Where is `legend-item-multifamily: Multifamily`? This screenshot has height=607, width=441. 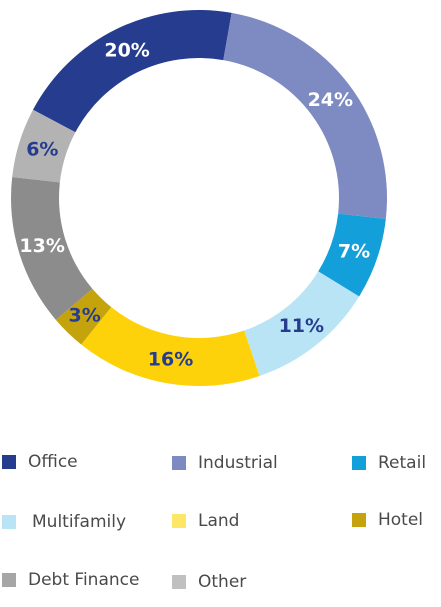 legend-item-multifamily: Multifamily is located at coordinates (64, 522).